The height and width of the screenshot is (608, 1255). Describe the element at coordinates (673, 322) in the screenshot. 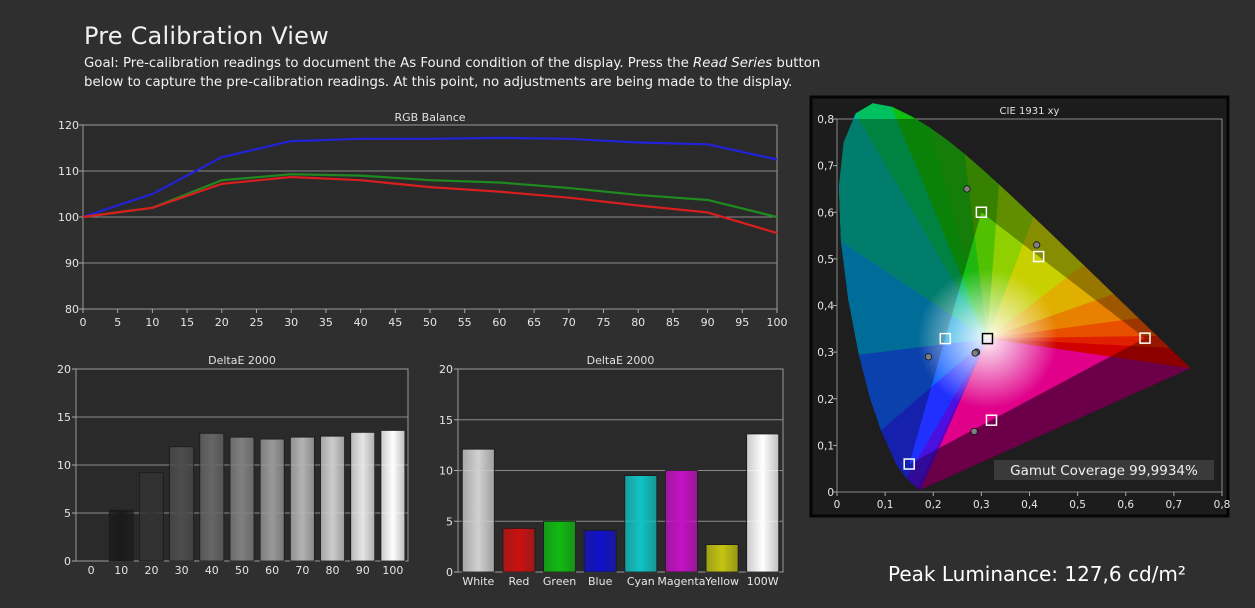

I see `rgb-xtick-label: 85` at that location.